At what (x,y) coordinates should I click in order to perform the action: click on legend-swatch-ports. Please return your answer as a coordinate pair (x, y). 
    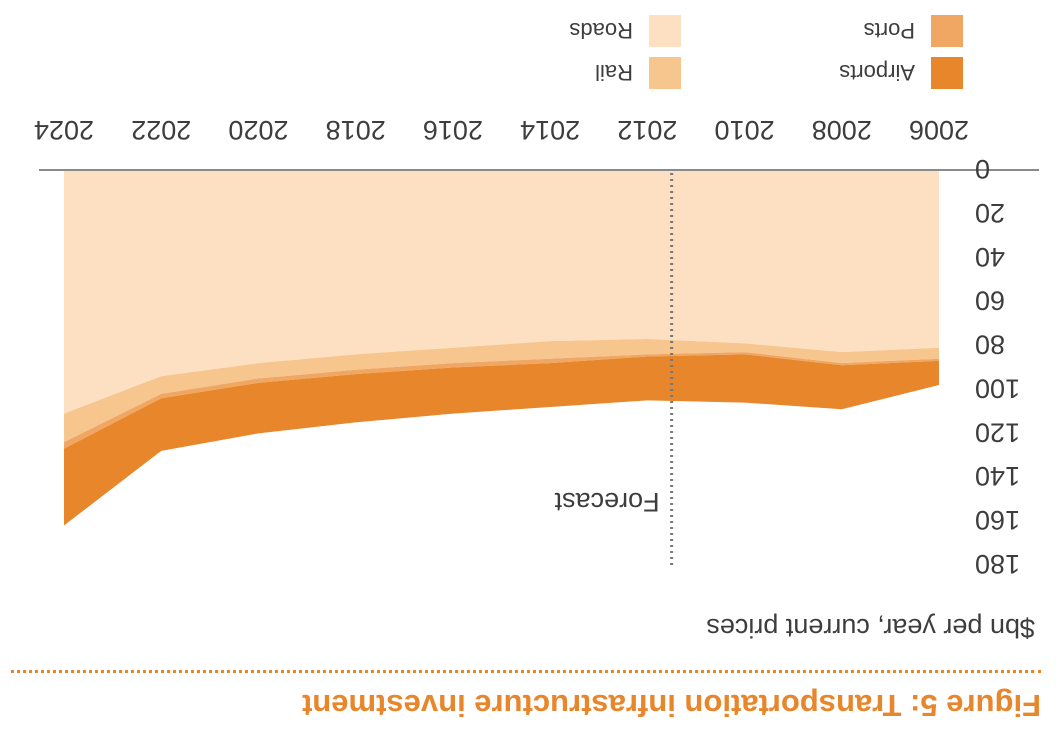
    Looking at the image, I should click on (947, 31).